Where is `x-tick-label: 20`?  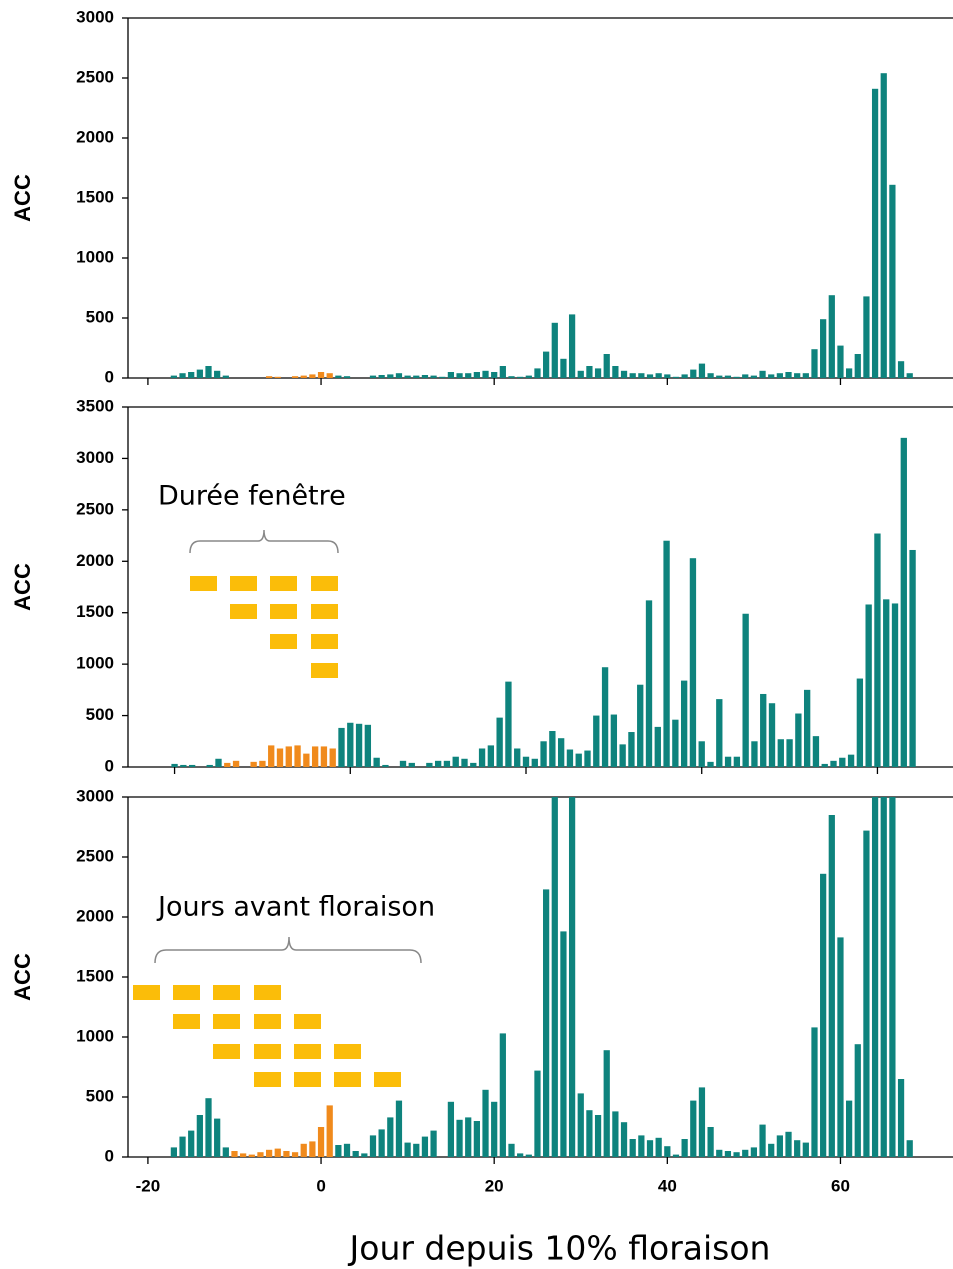
x-tick-label: 20 is located at coordinates (494, 1185).